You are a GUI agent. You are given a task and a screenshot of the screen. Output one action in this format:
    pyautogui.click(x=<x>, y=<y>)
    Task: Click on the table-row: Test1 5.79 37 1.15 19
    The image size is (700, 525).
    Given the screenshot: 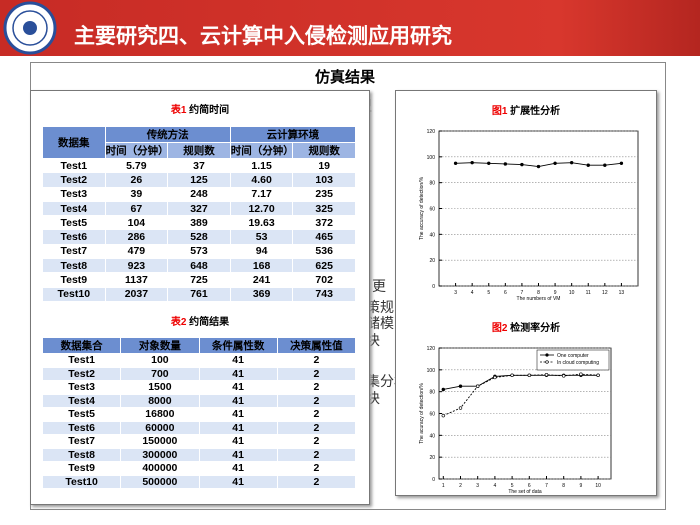 What is the action you would take?
    pyautogui.click(x=199, y=165)
    